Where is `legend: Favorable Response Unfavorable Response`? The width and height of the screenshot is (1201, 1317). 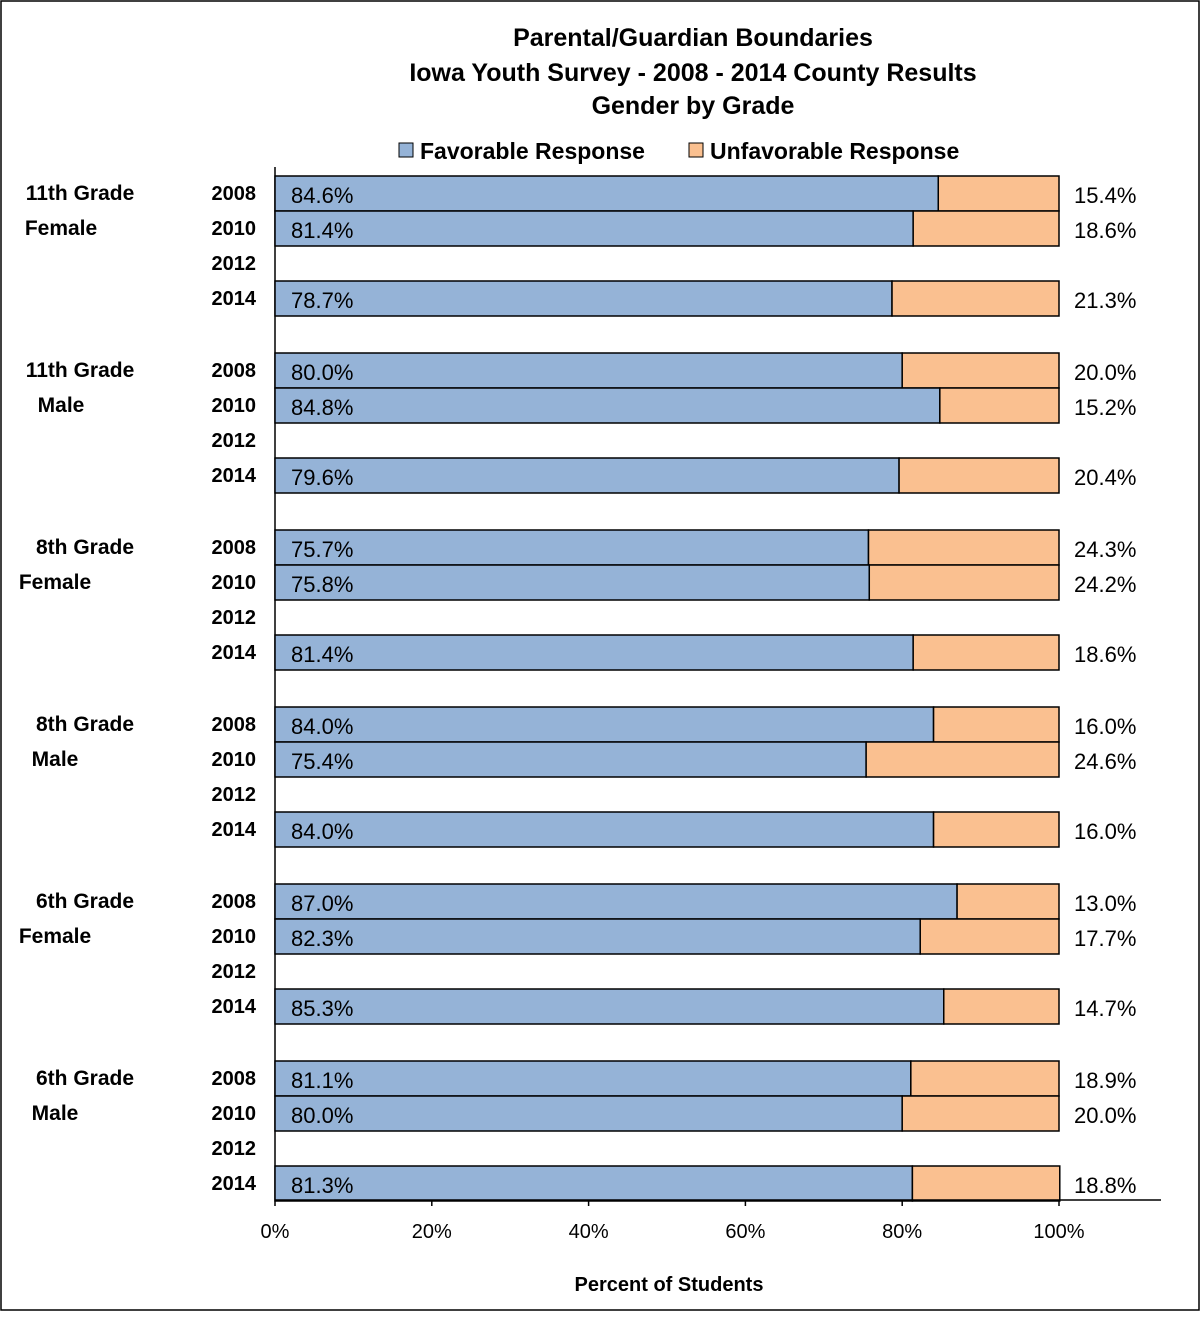
legend: Favorable Response Unfavorable Response is located at coordinates (678, 151).